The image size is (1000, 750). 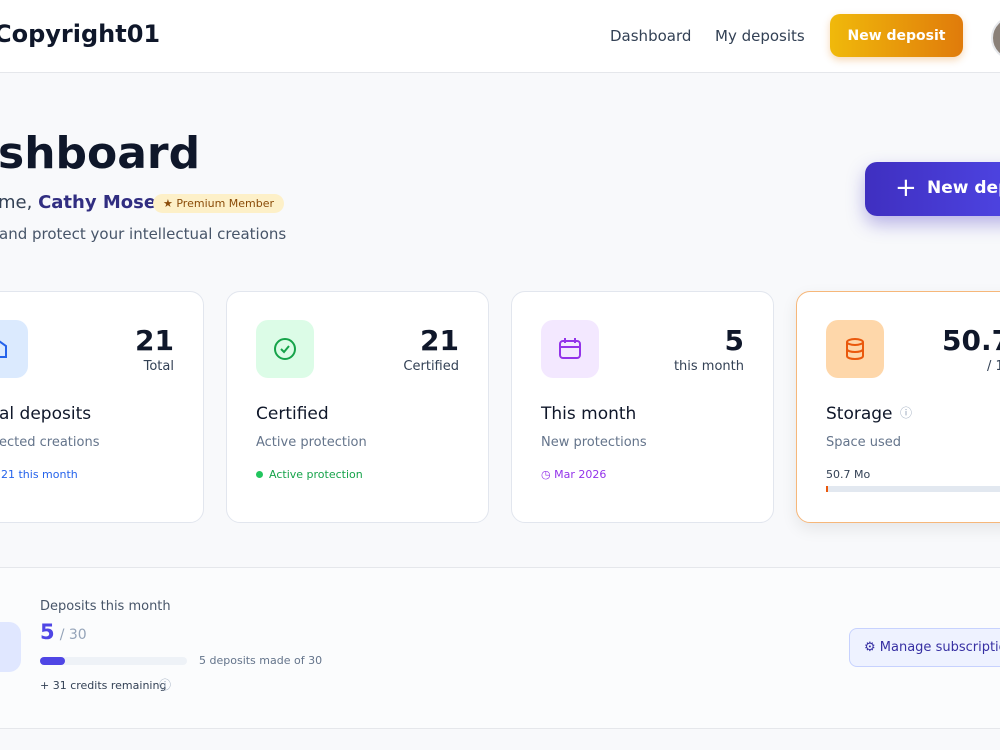 What do you see at coordinates (80, 34) in the screenshot?
I see `brand: Copyright01` at bounding box center [80, 34].